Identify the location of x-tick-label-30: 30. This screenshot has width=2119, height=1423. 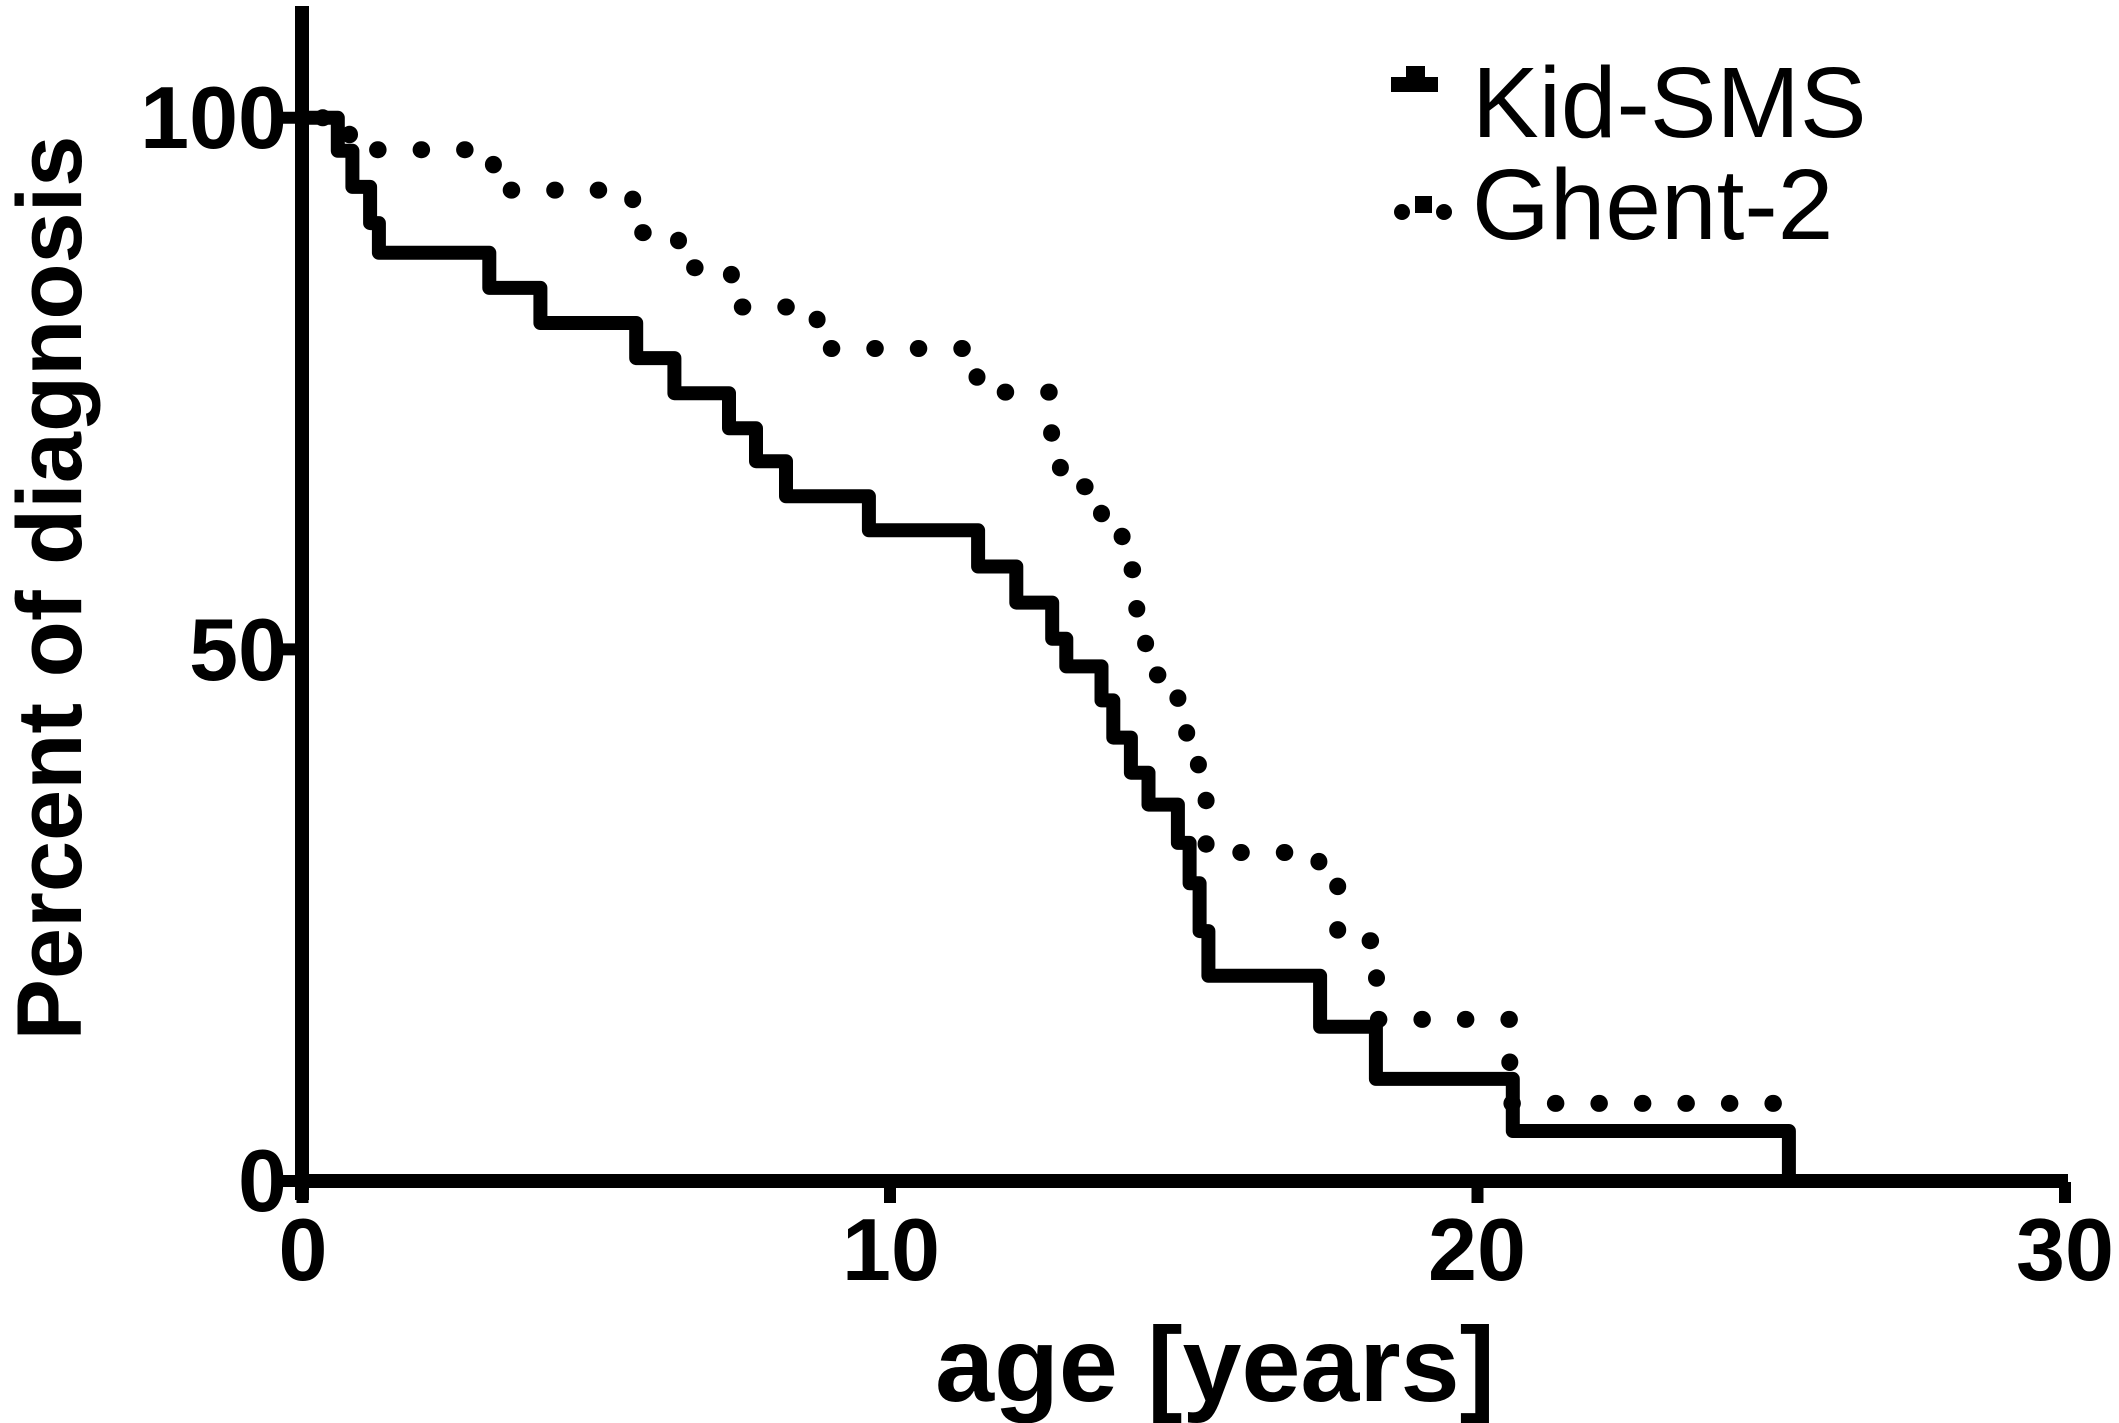
(2065, 1249).